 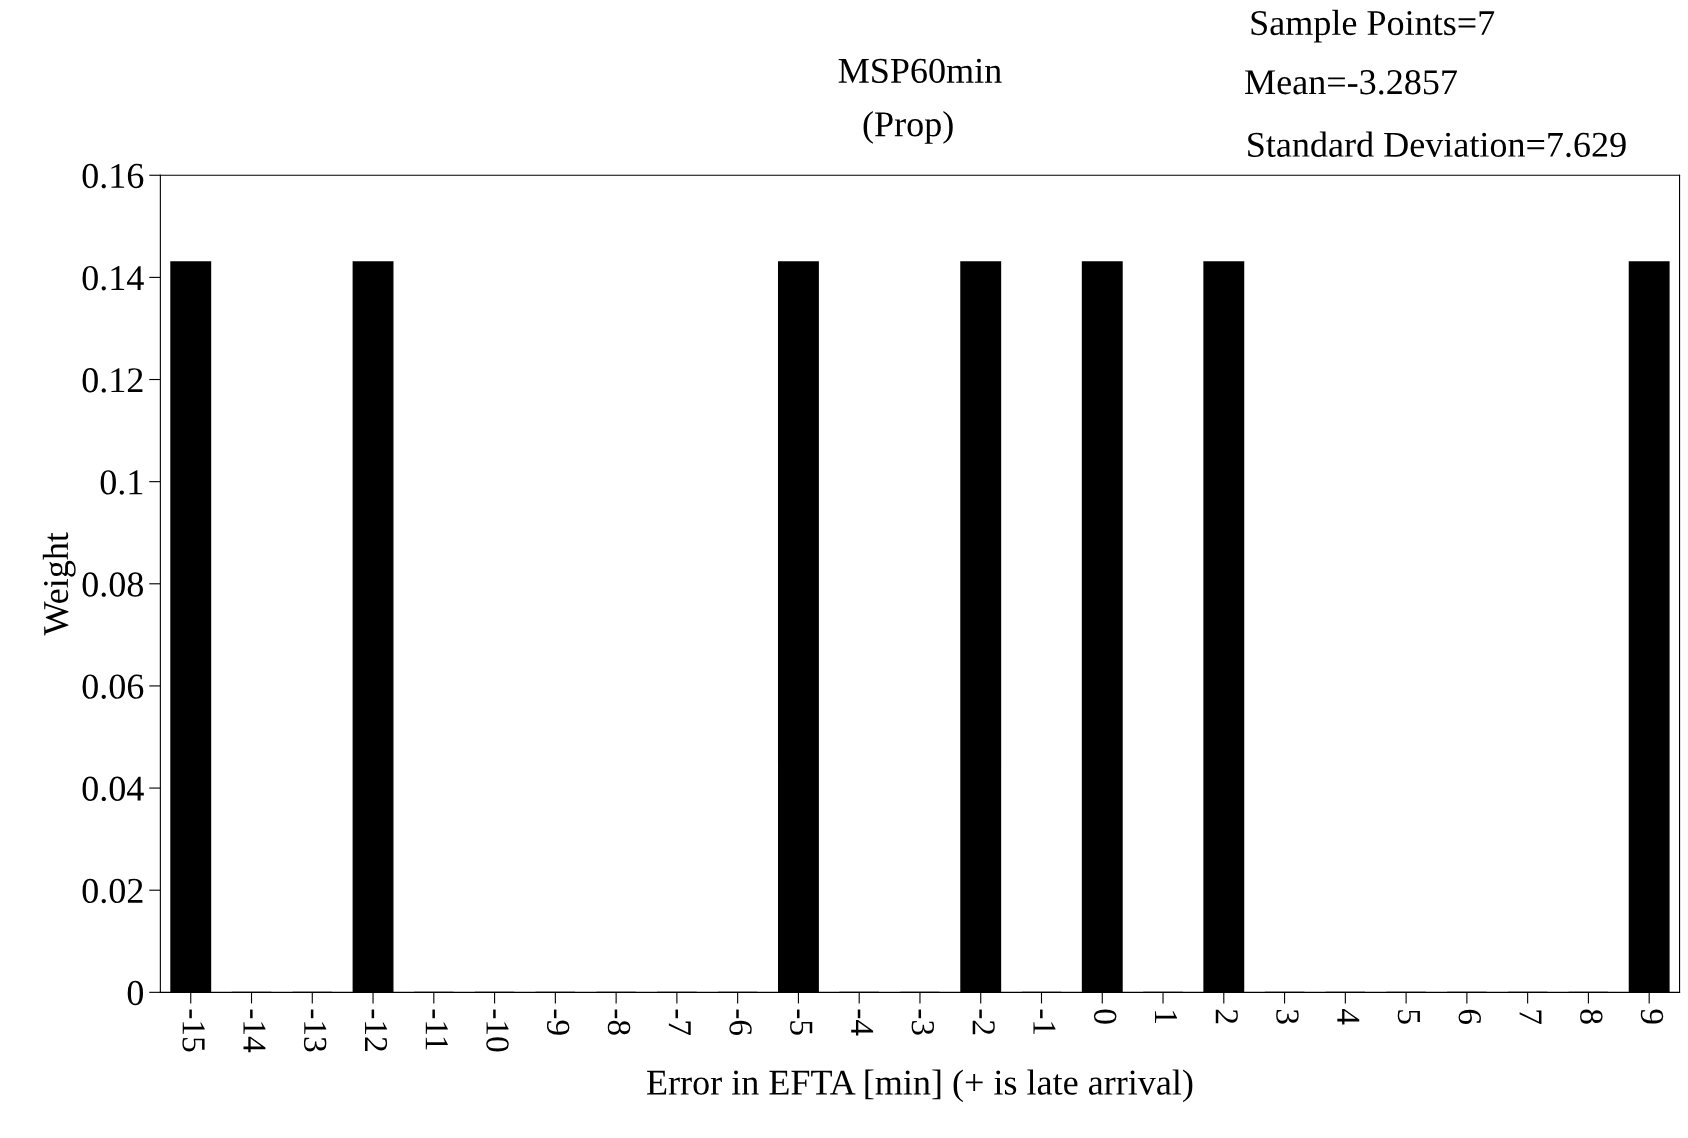 I want to click on y-tick-label: 0.16, so click(x=113, y=176).